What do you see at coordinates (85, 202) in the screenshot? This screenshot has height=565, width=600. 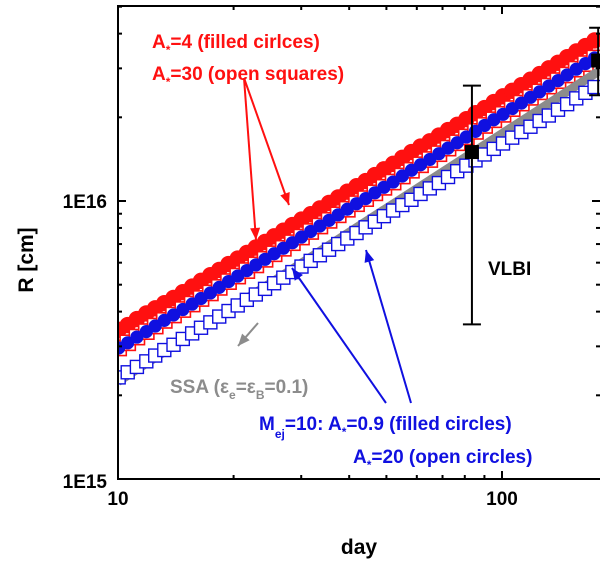 I see `y-tick-label: 1E16` at bounding box center [85, 202].